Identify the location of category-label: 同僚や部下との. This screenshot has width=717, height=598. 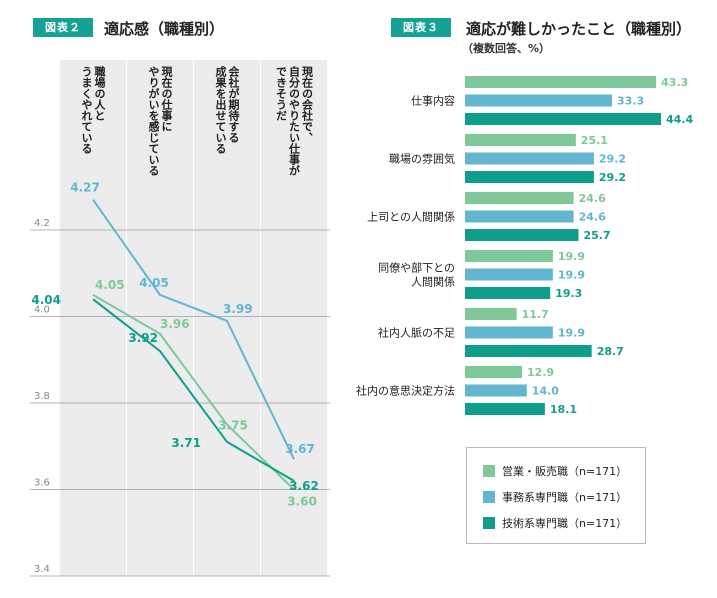
(416, 268).